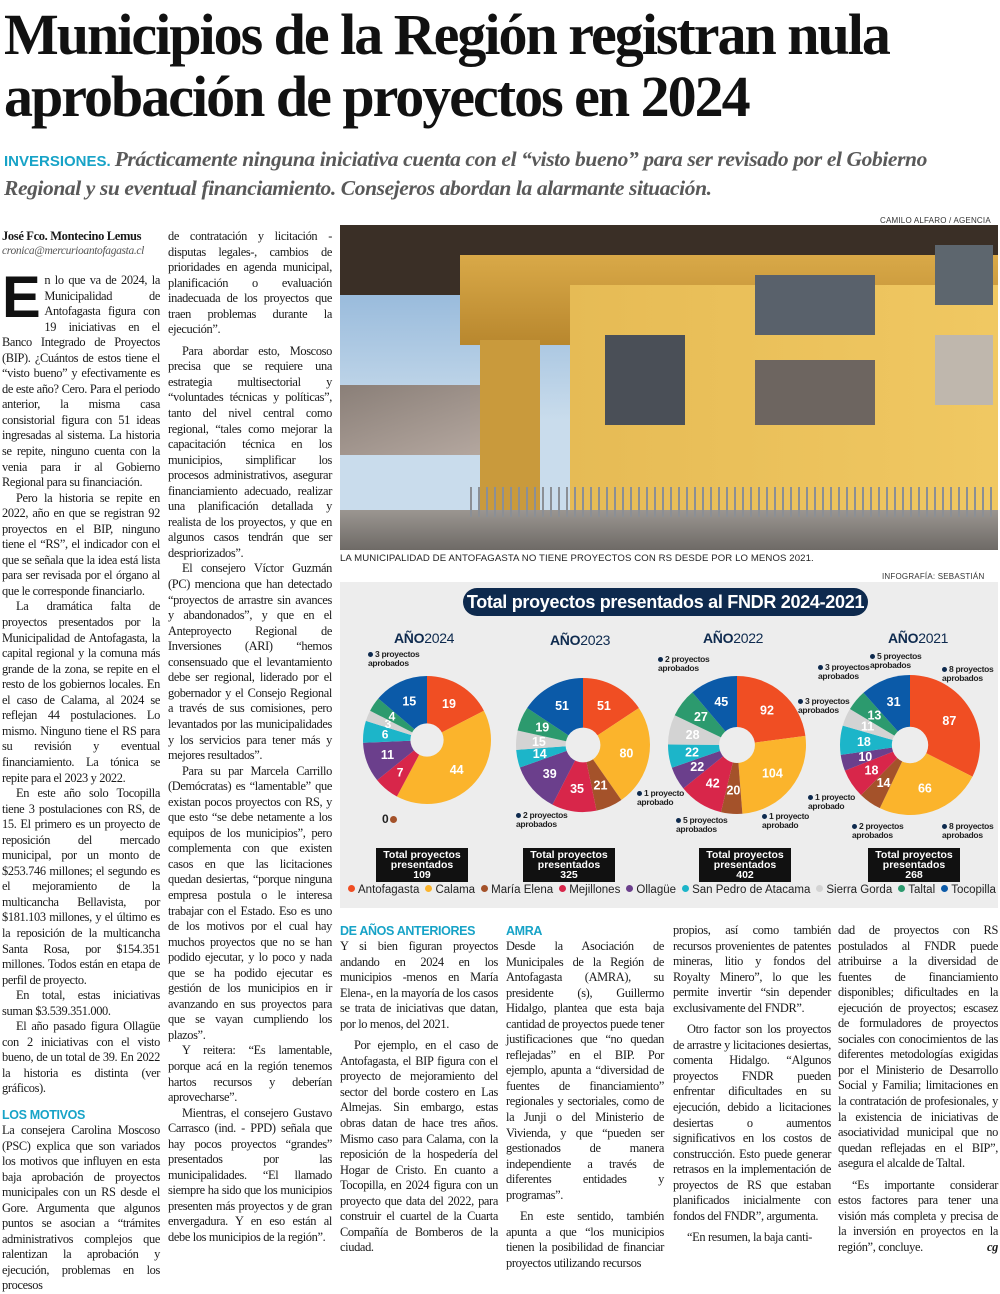 This screenshot has width=1000, height=1294. Describe the element at coordinates (945, 726) in the screenshot. I see `pie-slice-2021-antofagasta` at that location.